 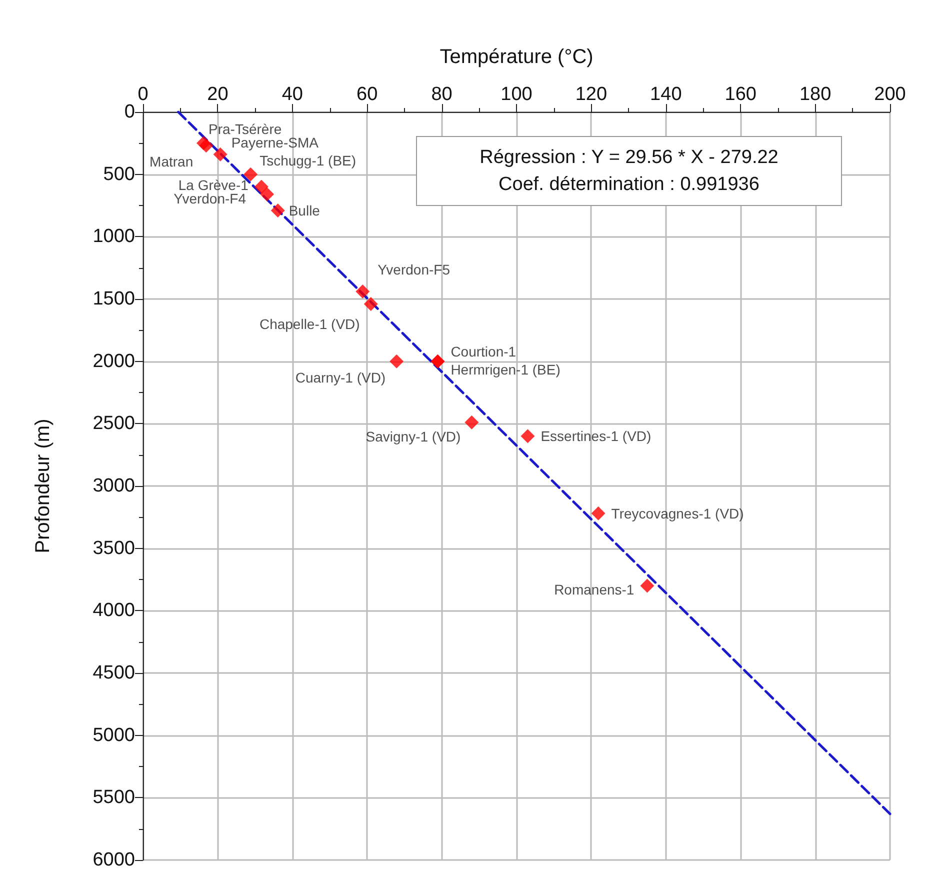 What do you see at coordinates (292, 94) in the screenshot?
I see `x-tick-label: 40` at bounding box center [292, 94].